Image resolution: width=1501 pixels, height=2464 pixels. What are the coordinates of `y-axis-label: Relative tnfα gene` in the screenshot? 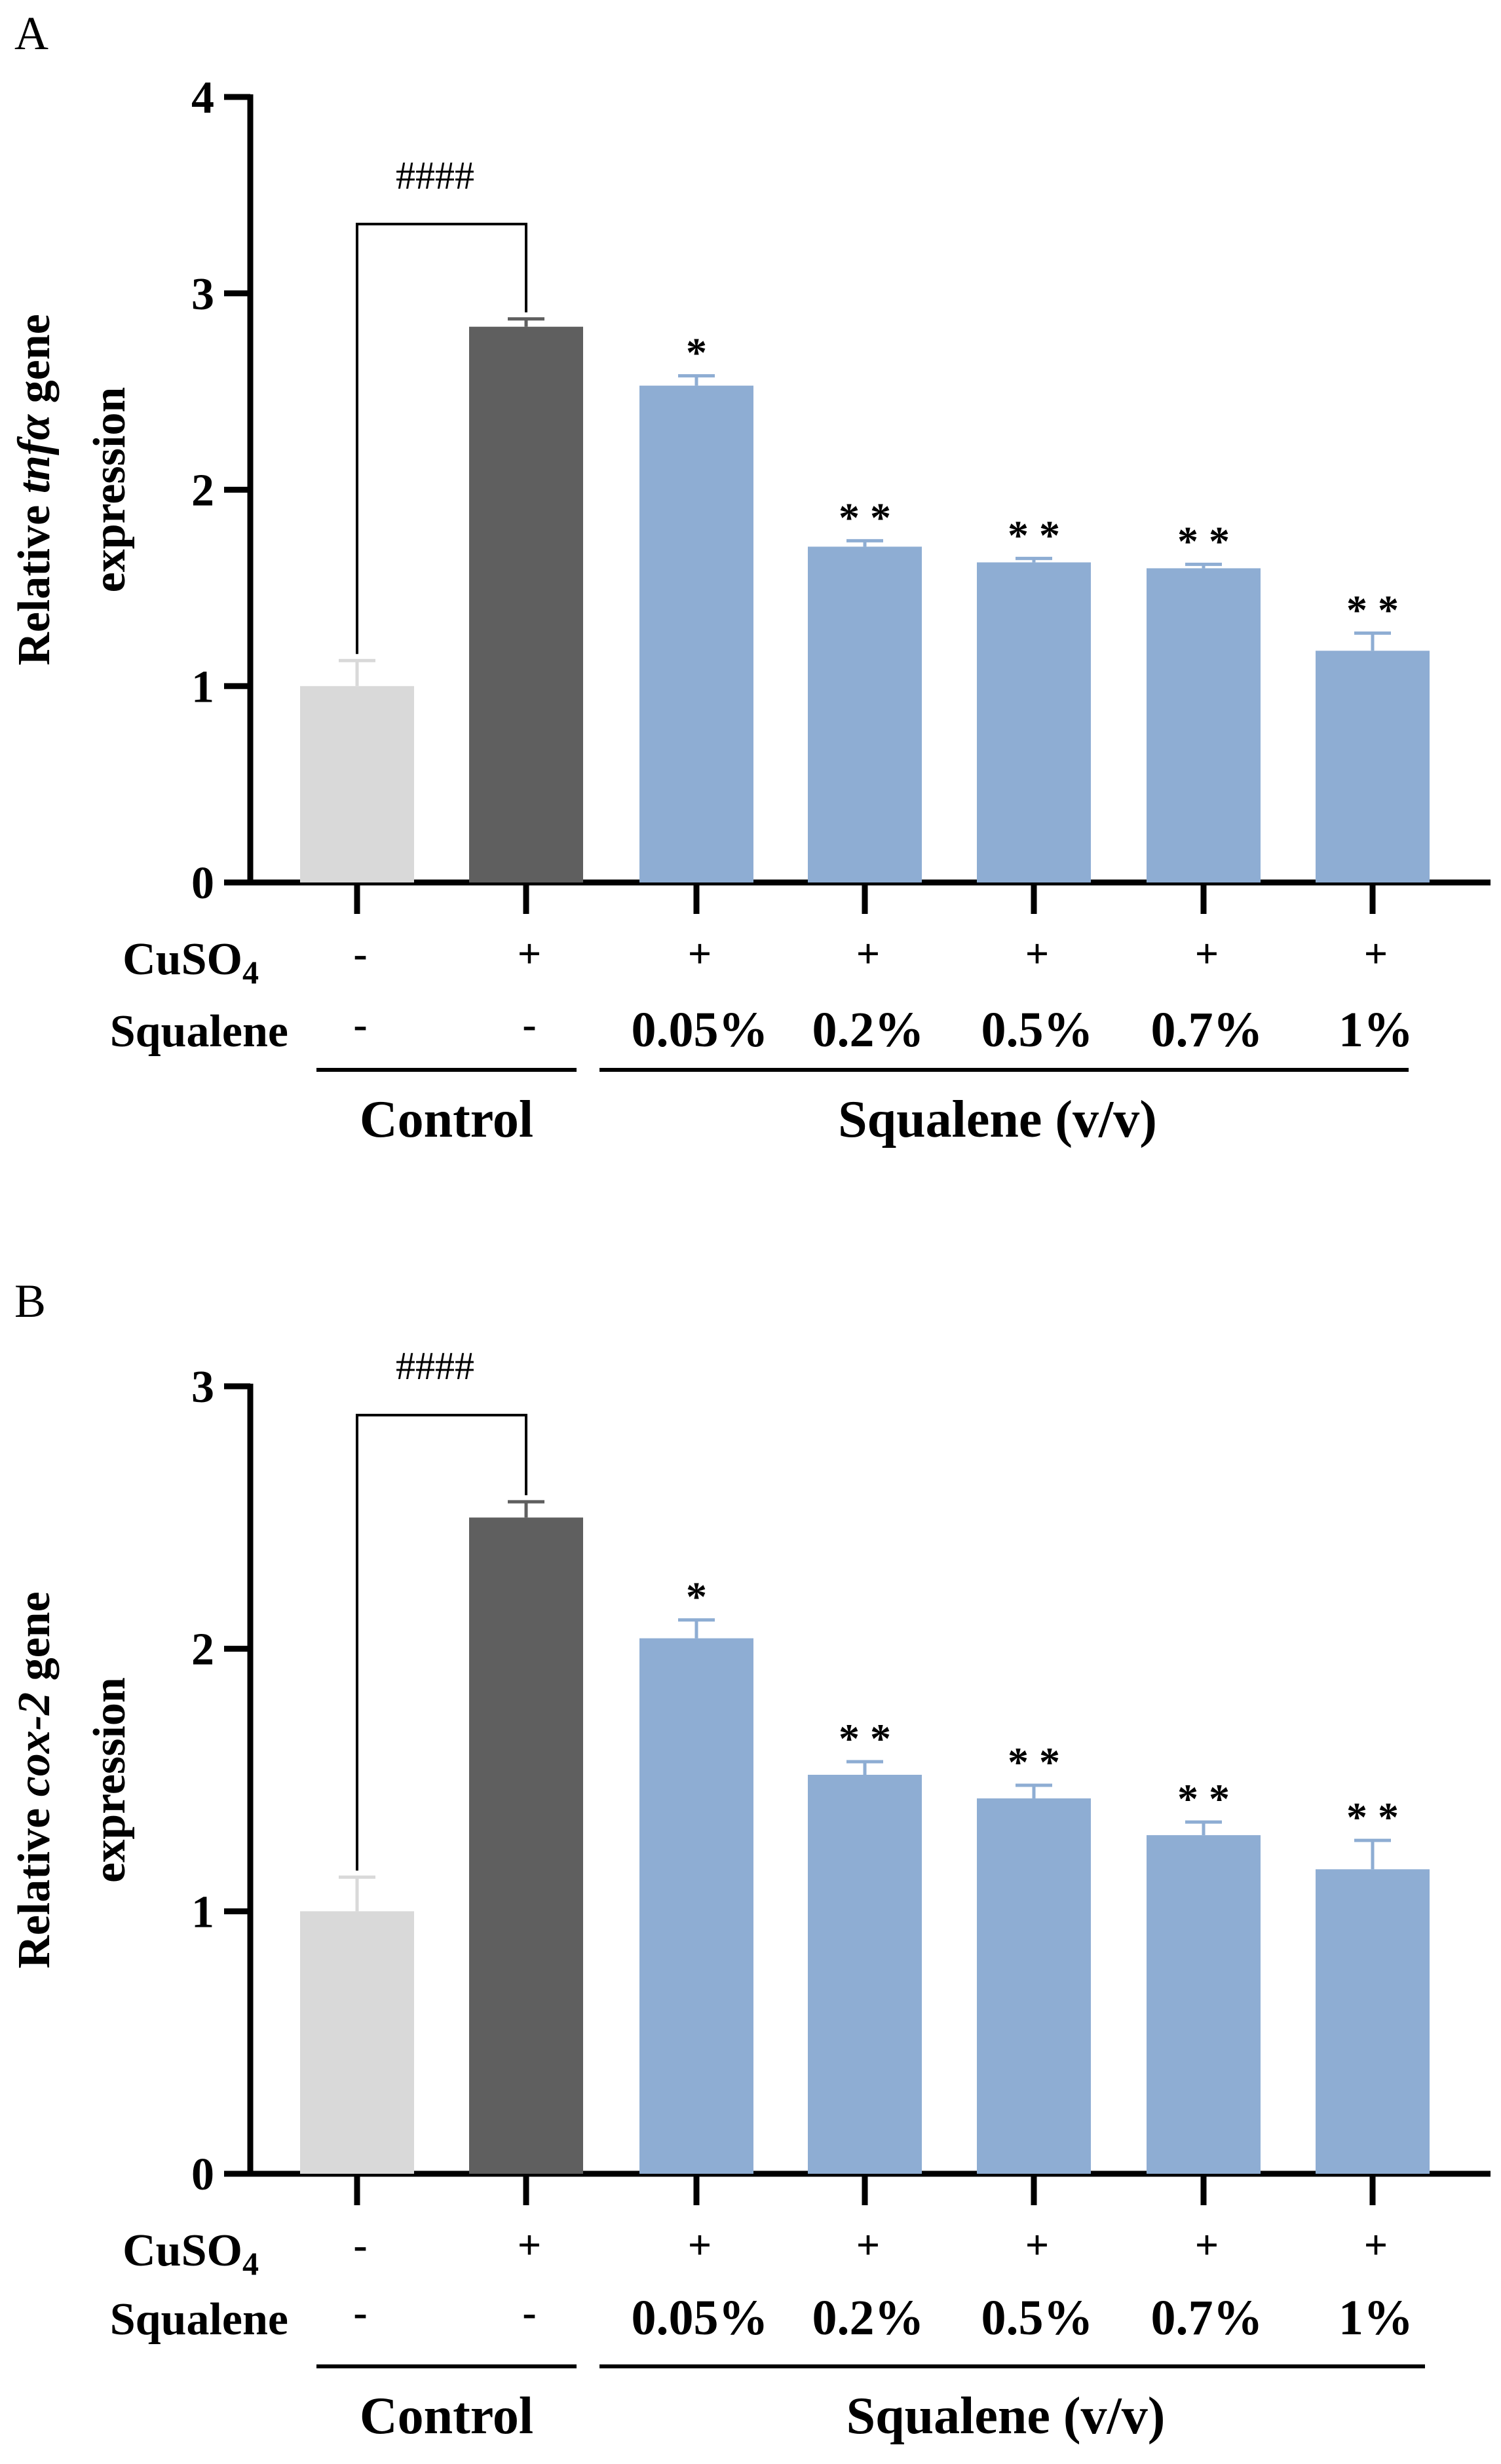 It's located at (34, 489).